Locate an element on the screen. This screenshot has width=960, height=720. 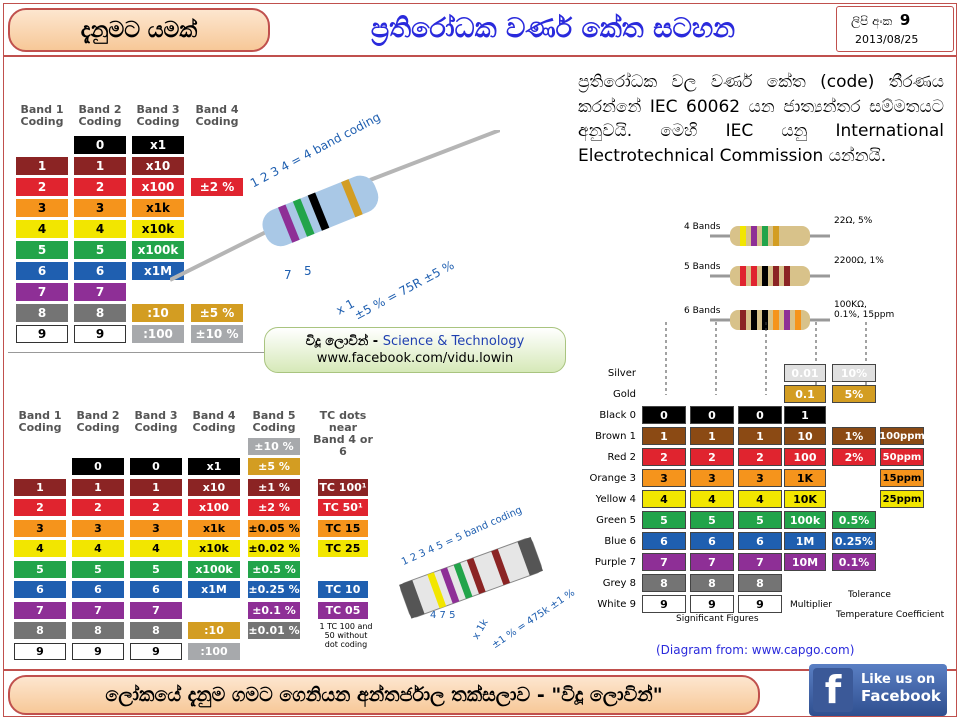
diagram-tolerance-cell: 0.1% is located at coordinates (854, 562).